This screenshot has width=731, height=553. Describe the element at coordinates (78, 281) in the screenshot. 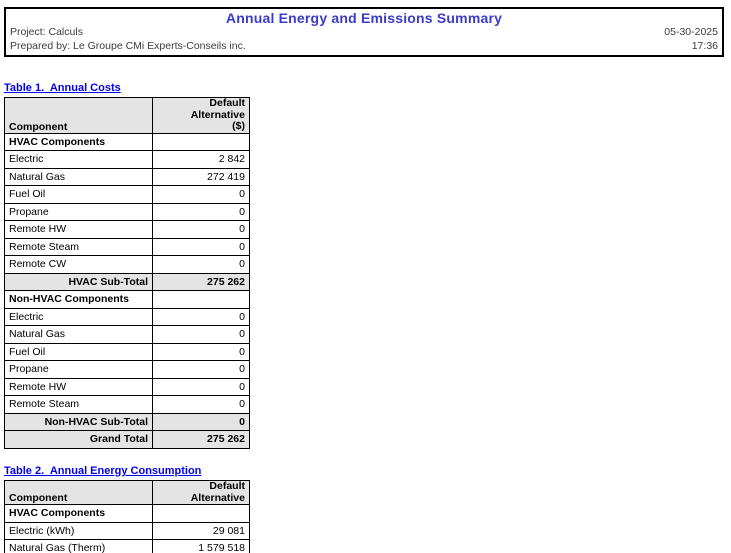

I see `component-cell: HVAC Sub-Total` at that location.